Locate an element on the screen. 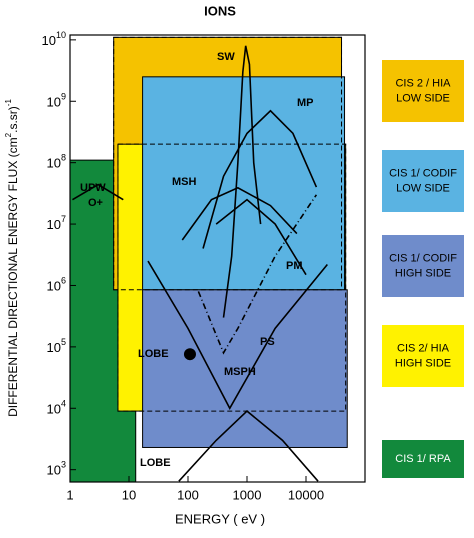 The image size is (474, 538). y-tick-label: 10¹⁰ is located at coordinates (54, 39).